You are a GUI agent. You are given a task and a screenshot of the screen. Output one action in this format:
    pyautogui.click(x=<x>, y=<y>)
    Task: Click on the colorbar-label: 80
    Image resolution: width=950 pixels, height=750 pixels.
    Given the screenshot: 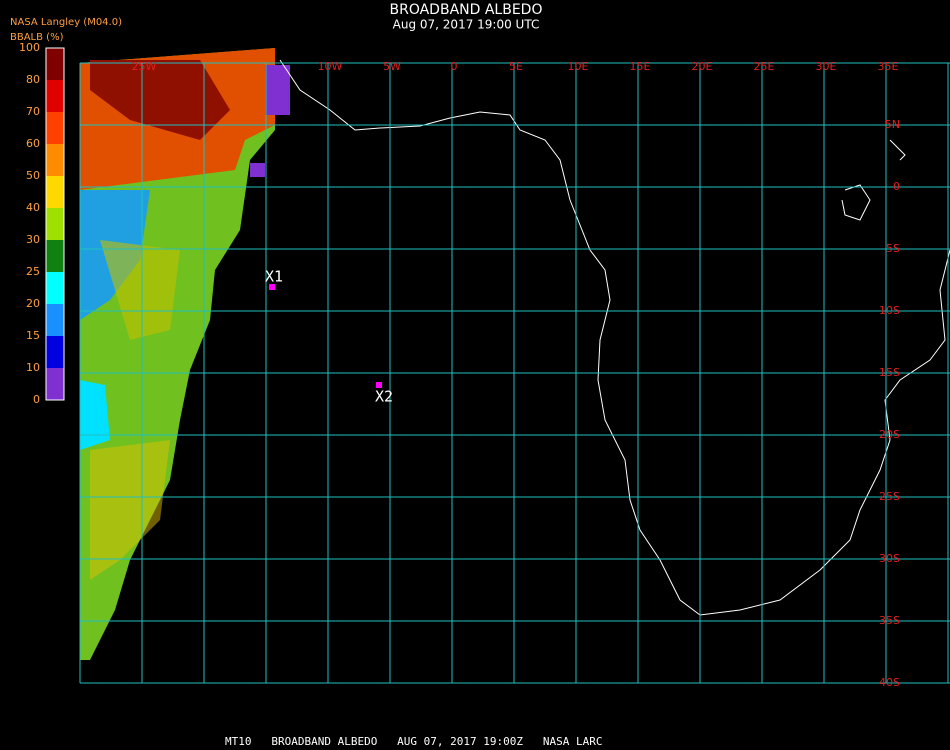 What is the action you would take?
    pyautogui.click(x=33, y=79)
    